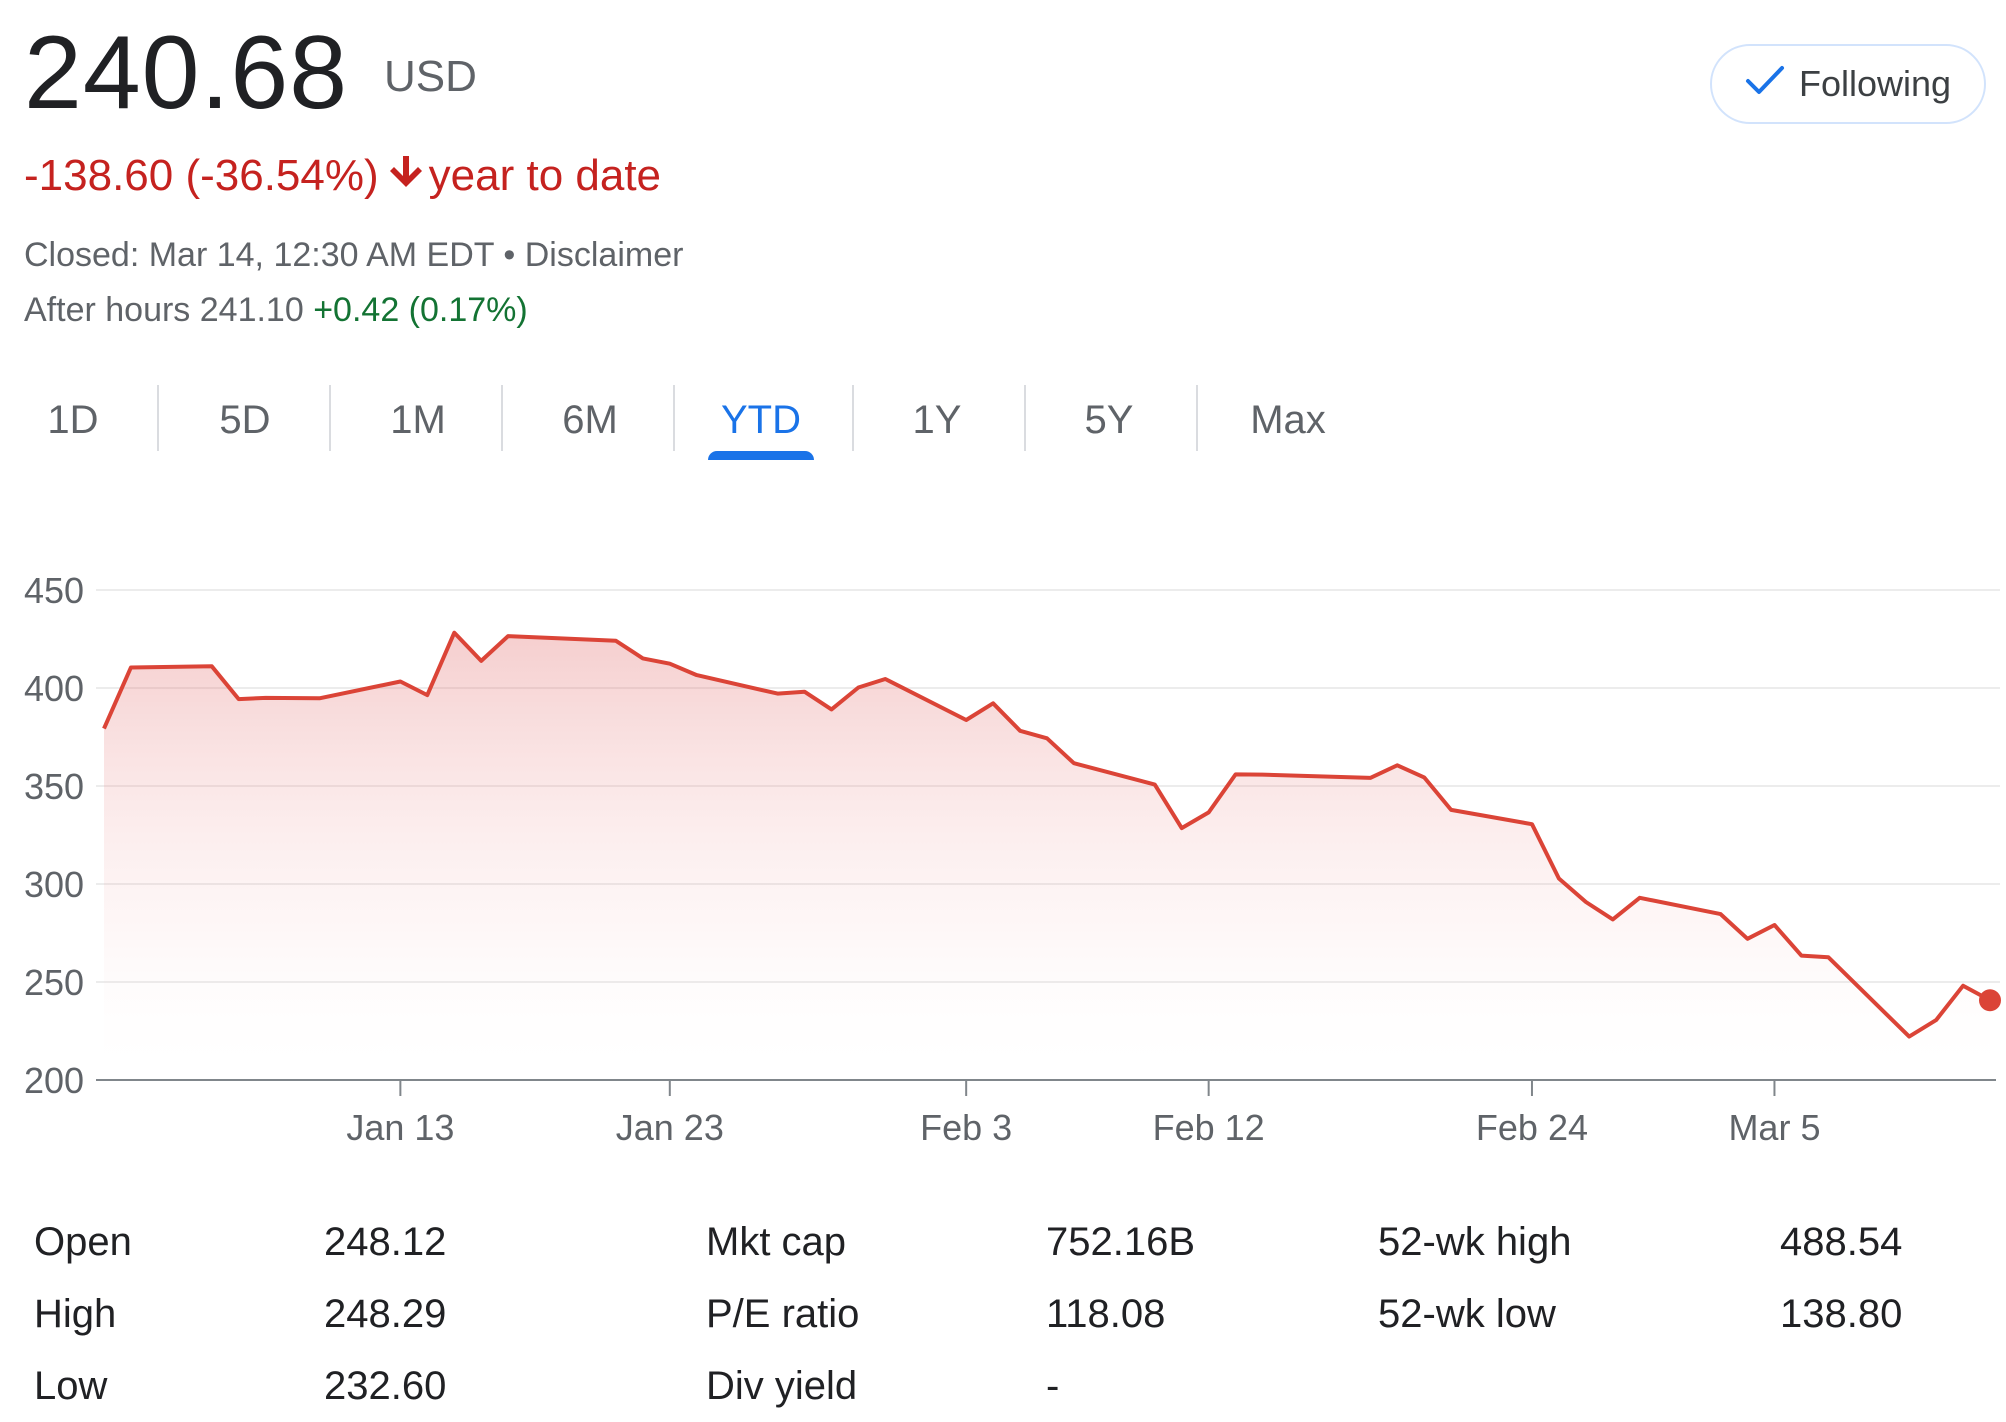  Describe the element at coordinates (83, 1242) in the screenshot. I see `stat-label-open: Open` at that location.